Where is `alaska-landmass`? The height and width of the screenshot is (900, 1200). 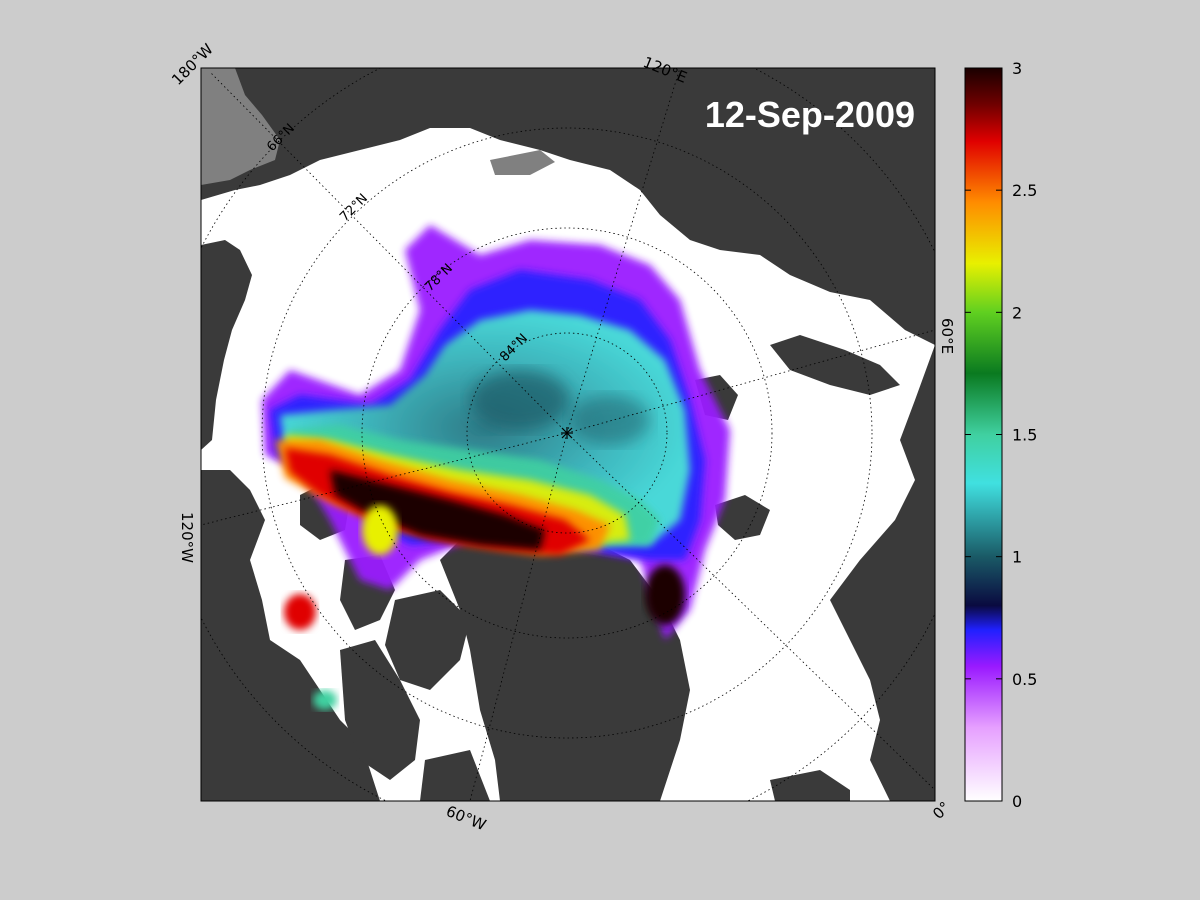
alaska-landmass is located at coordinates (226, 345).